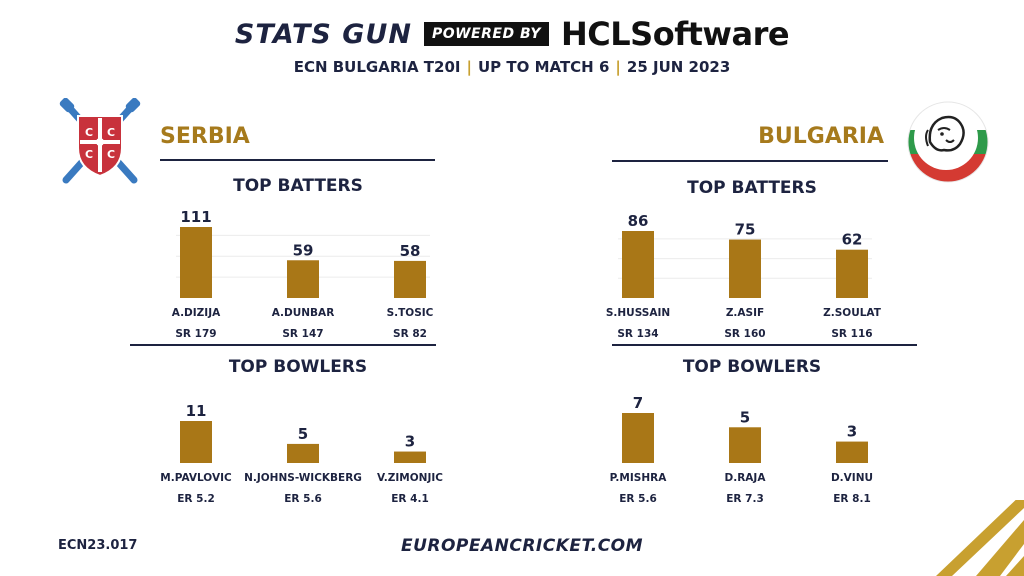  I want to click on stat-label: SR 116, so click(851, 334).